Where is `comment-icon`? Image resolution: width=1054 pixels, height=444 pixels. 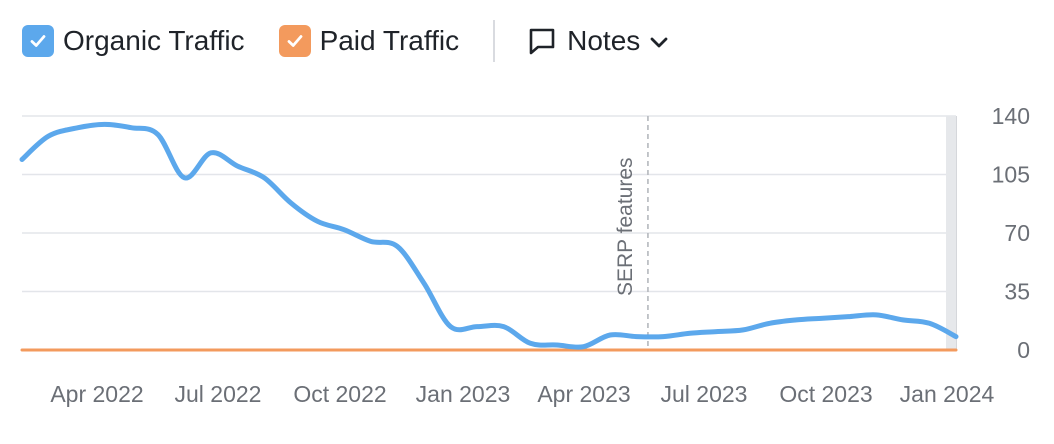 comment-icon is located at coordinates (547, 41).